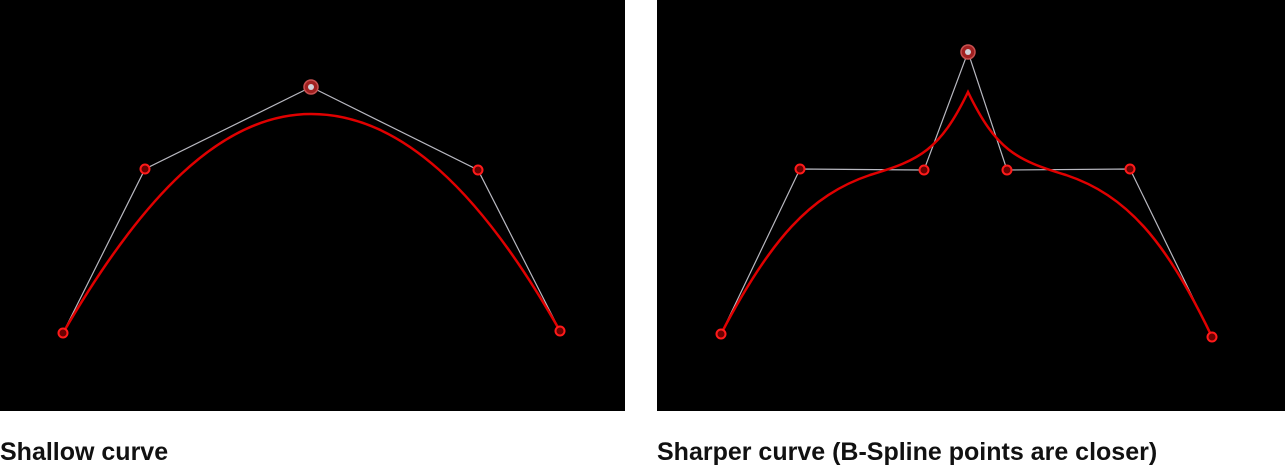 The image size is (1285, 476). What do you see at coordinates (84, 452) in the screenshot?
I see `left-caption: Shallow curve` at bounding box center [84, 452].